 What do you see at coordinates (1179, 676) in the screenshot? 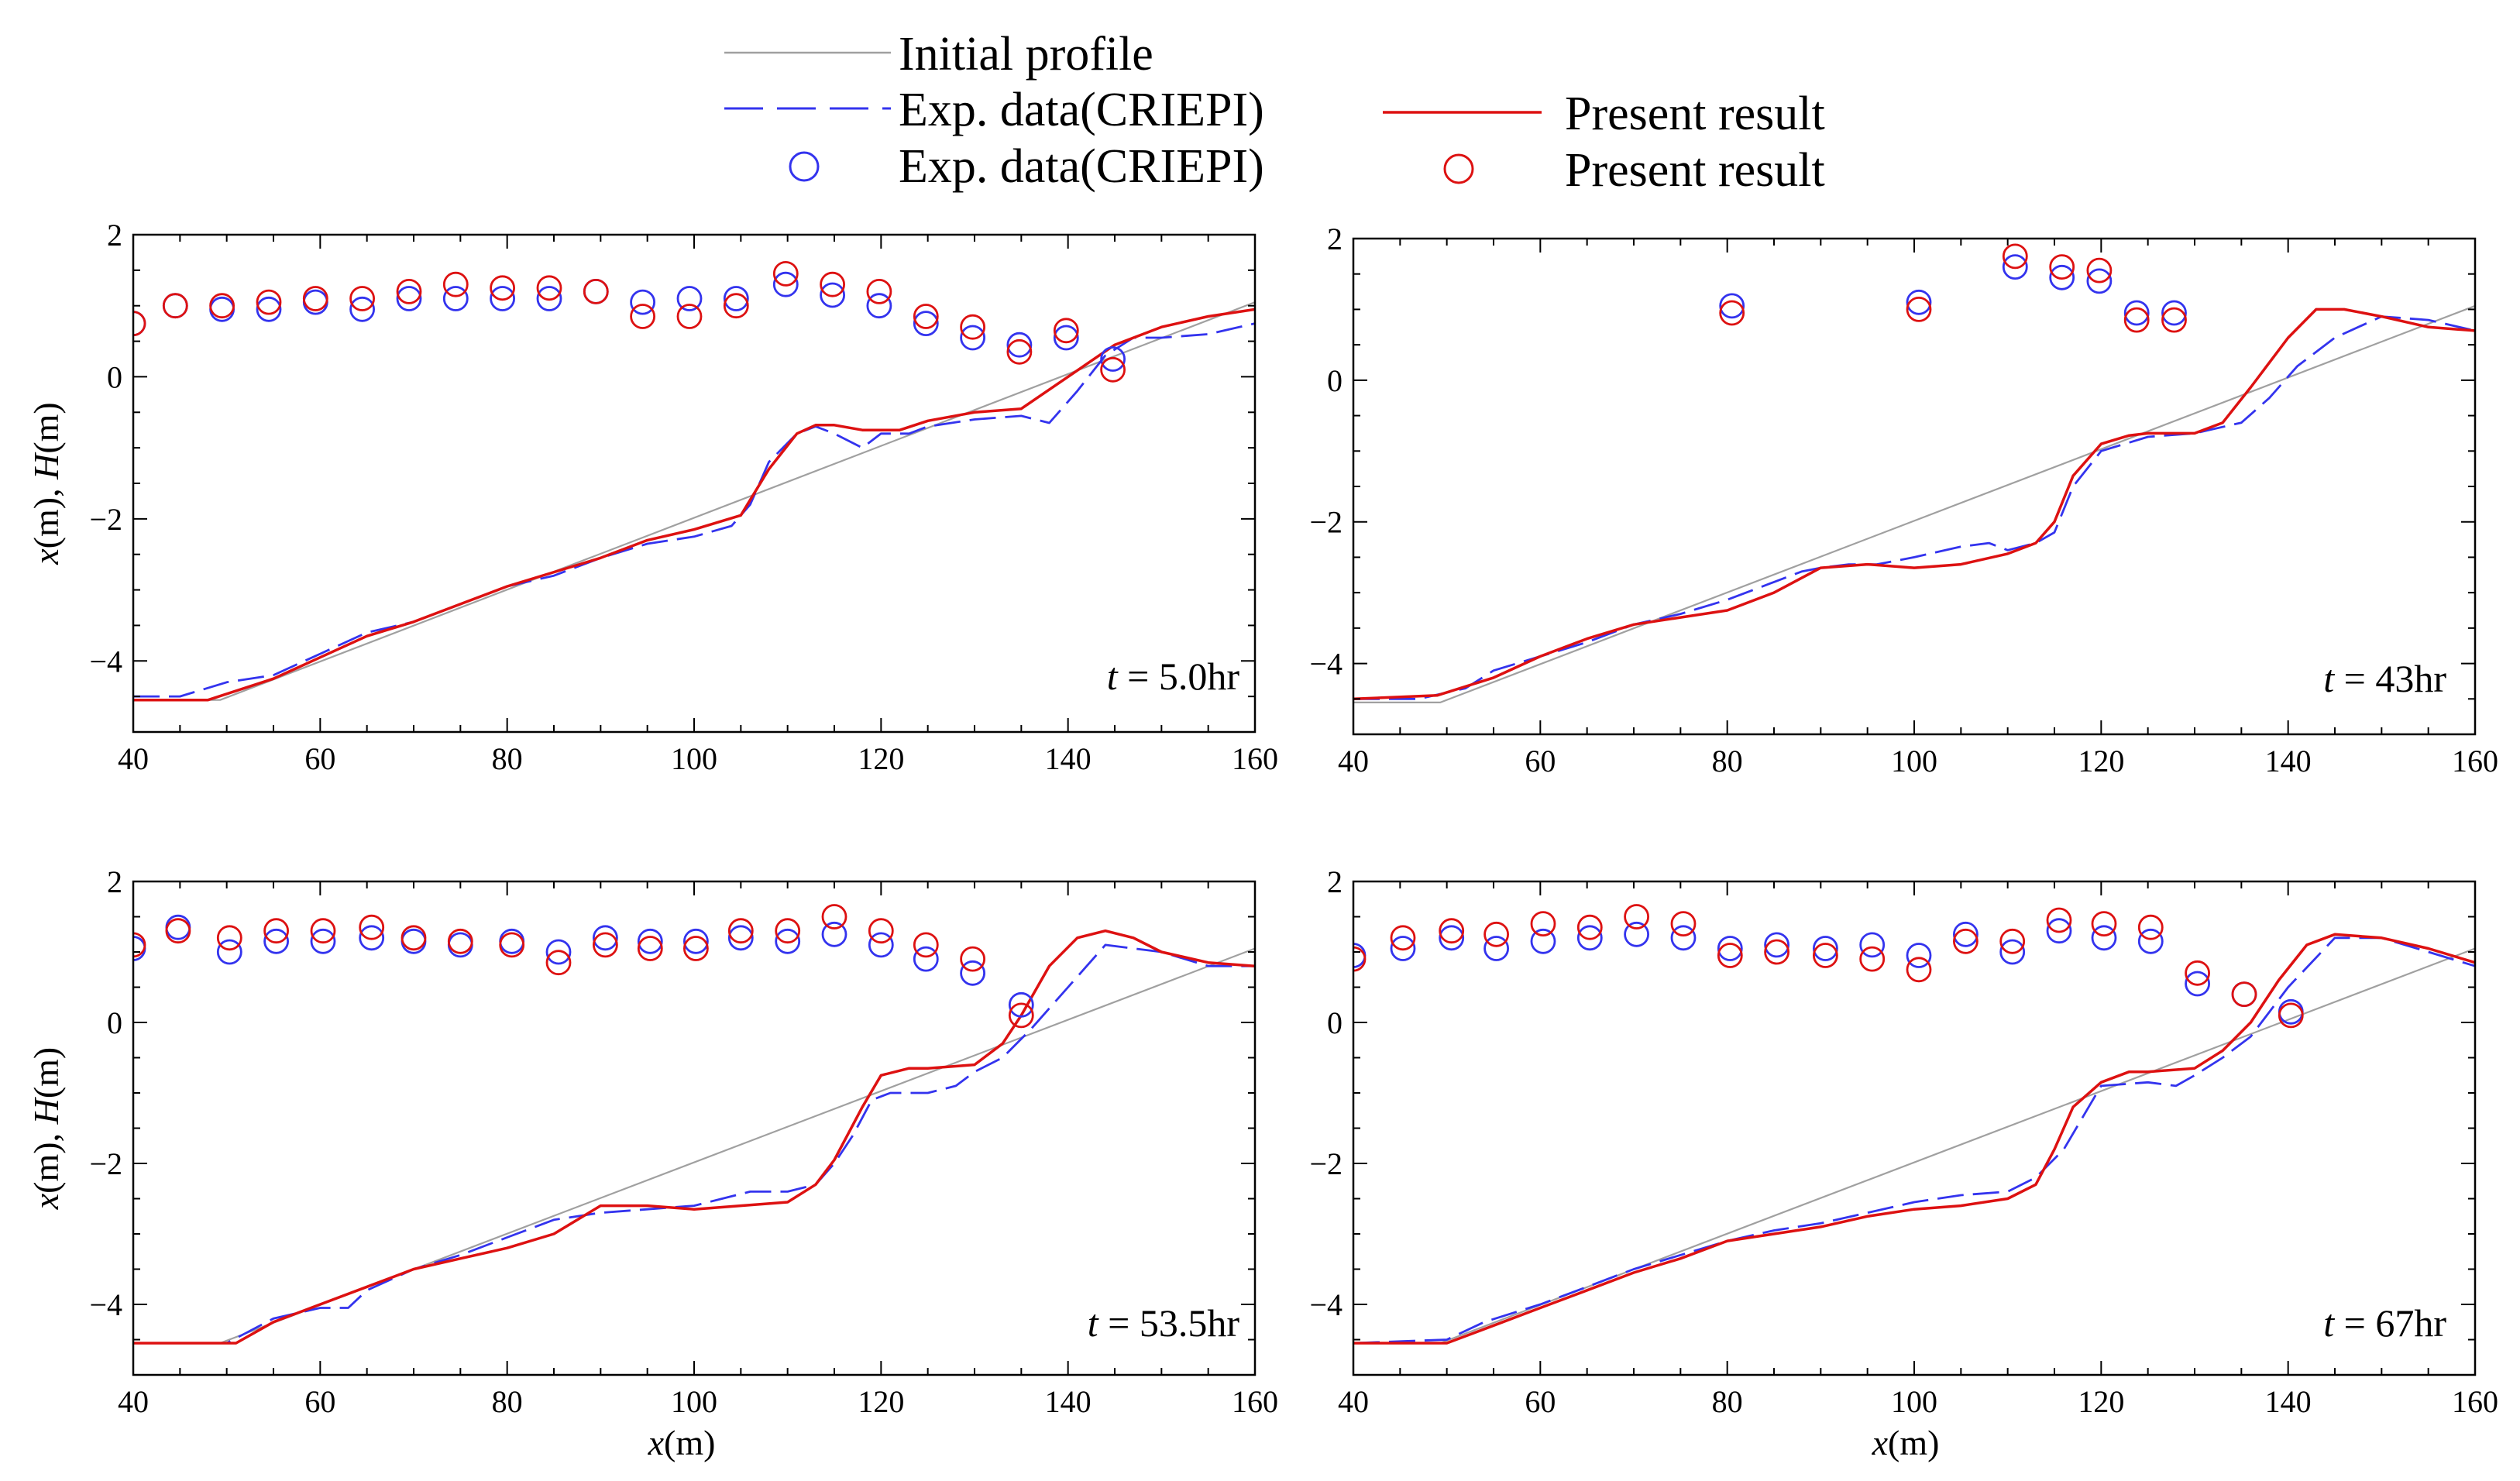
I see `time-label-value: = 5.0hr` at bounding box center [1179, 676].